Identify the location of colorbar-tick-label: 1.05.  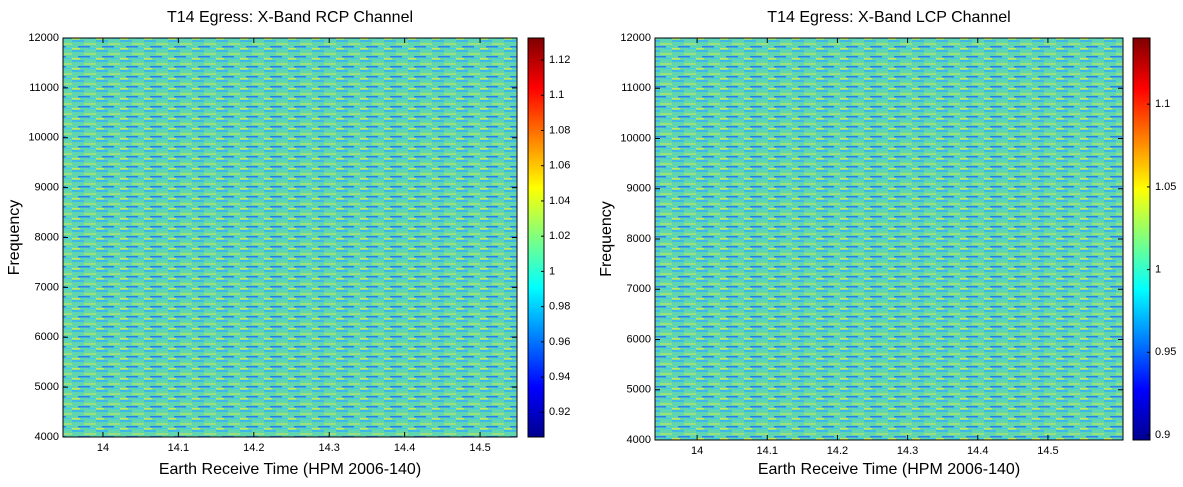
(1165, 187).